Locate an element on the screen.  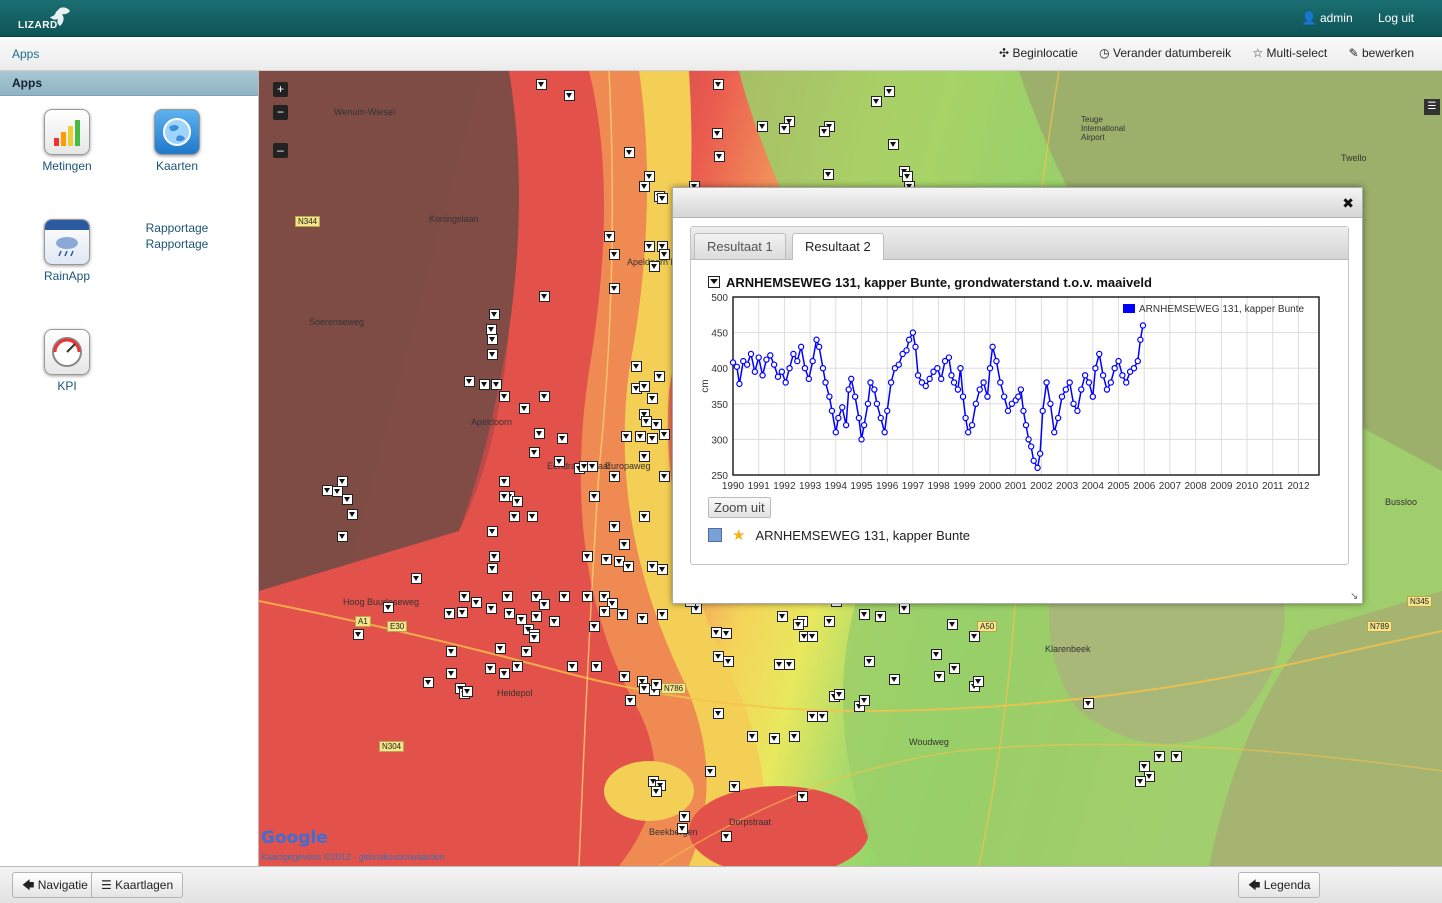
collapse-toggle-icon is located at coordinates (714, 282).